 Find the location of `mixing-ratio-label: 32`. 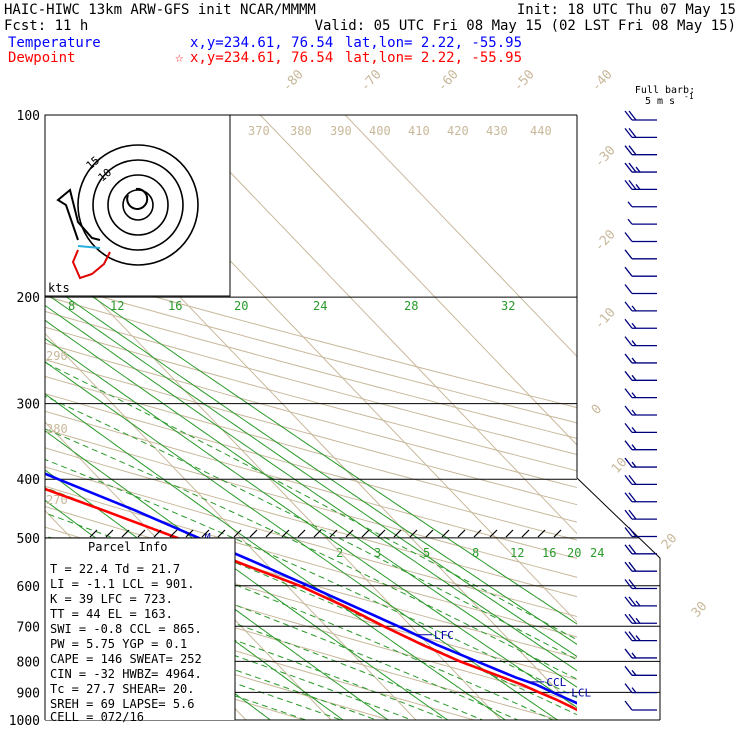

mixing-ratio-label: 32 is located at coordinates (508, 306).